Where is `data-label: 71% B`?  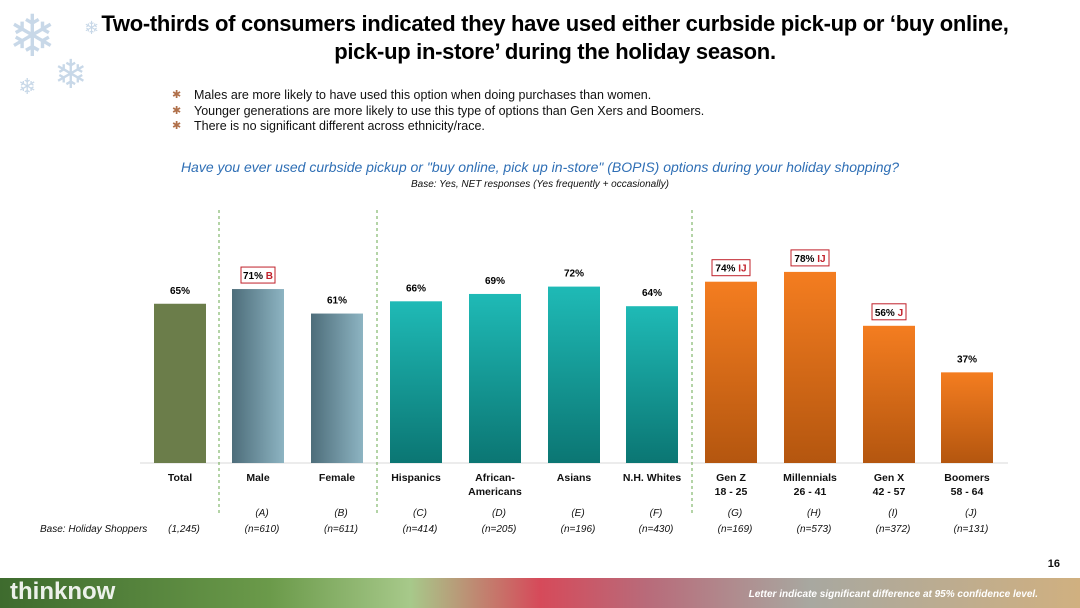
data-label: 71% B is located at coordinates (258, 276).